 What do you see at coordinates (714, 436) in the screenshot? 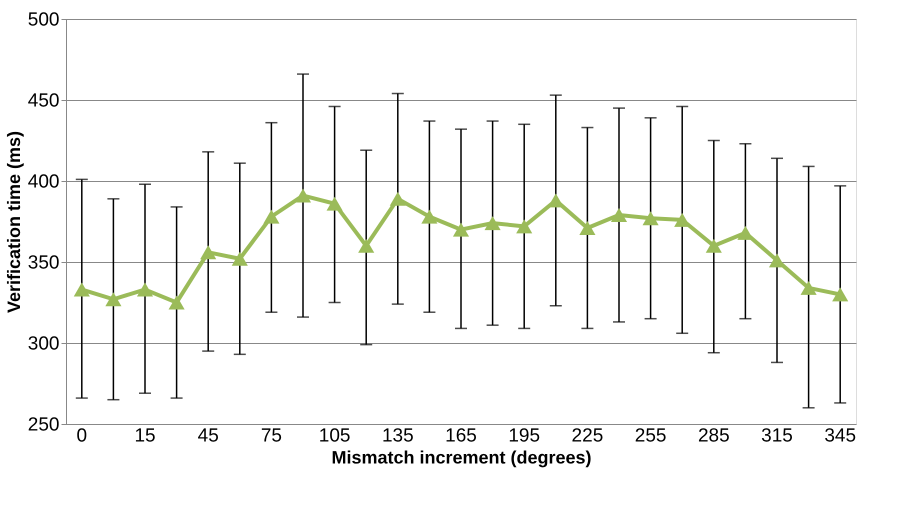
I see `x-tick-label: 285` at bounding box center [714, 436].